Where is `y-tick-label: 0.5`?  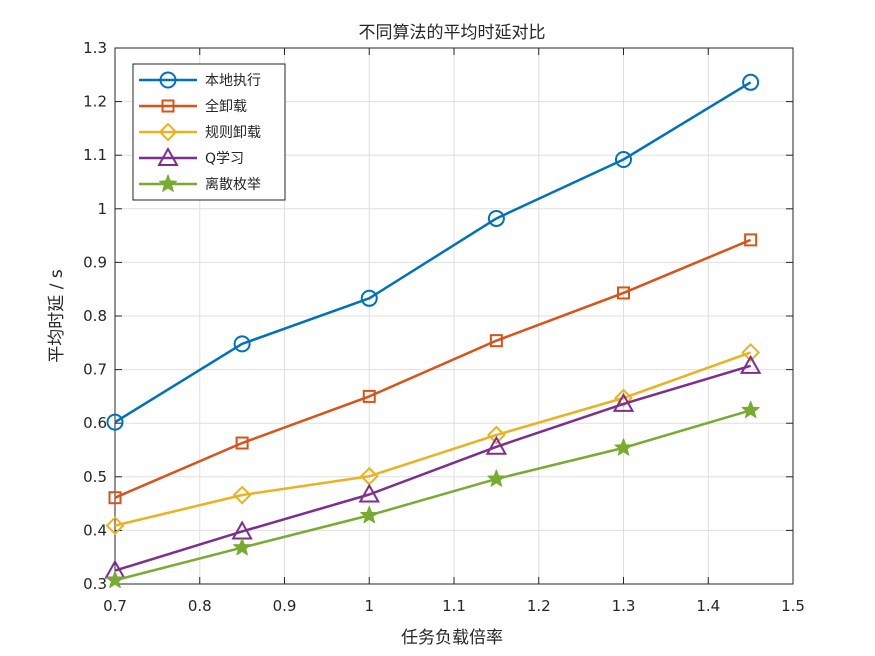 y-tick-label: 0.5 is located at coordinates (95, 477).